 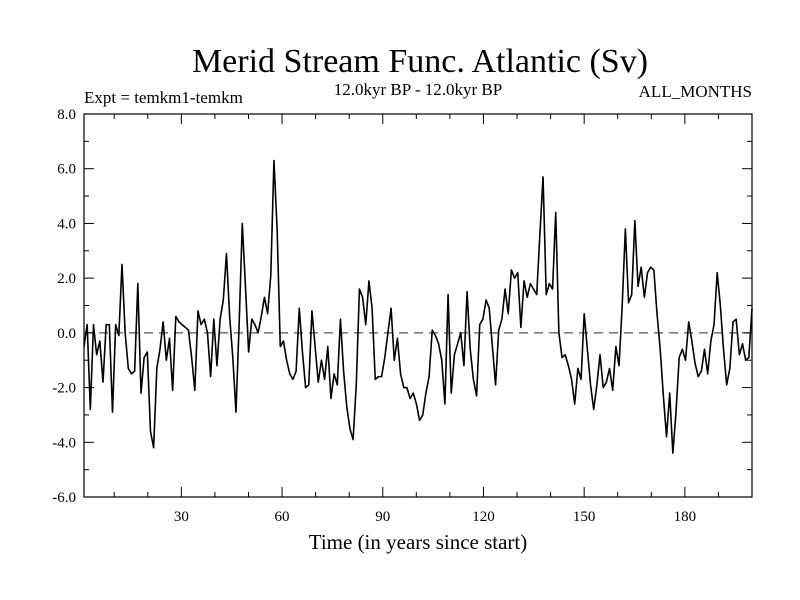 I want to click on y-tick-label: 0.0, so click(x=66, y=334).